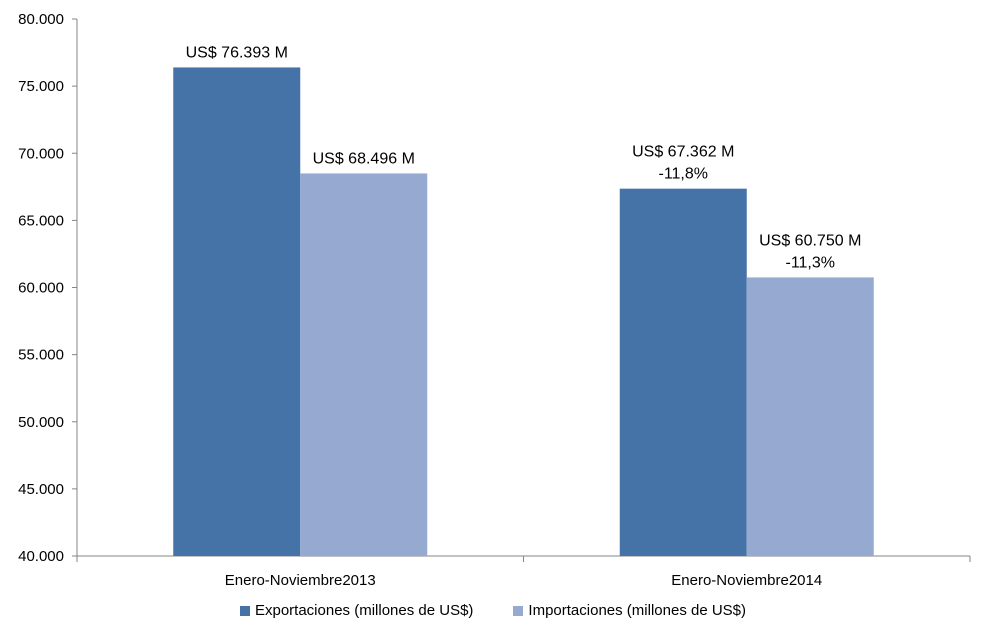 This screenshot has width=986, height=639. What do you see at coordinates (41, 288) in the screenshot?
I see `y-tick-label: 60.000` at bounding box center [41, 288].